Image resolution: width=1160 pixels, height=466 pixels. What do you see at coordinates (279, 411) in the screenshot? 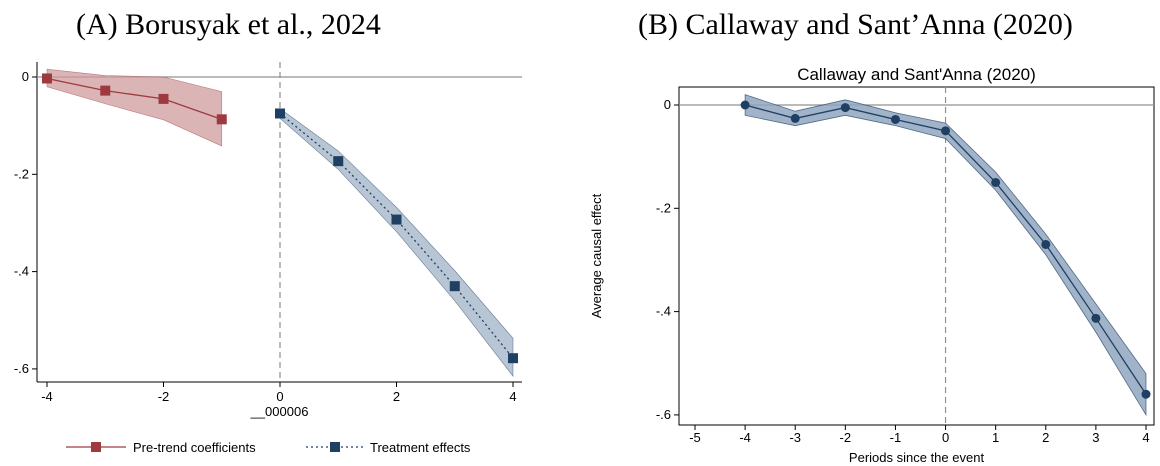
I see `panel-a-x-axis-label: __000006` at bounding box center [279, 411].